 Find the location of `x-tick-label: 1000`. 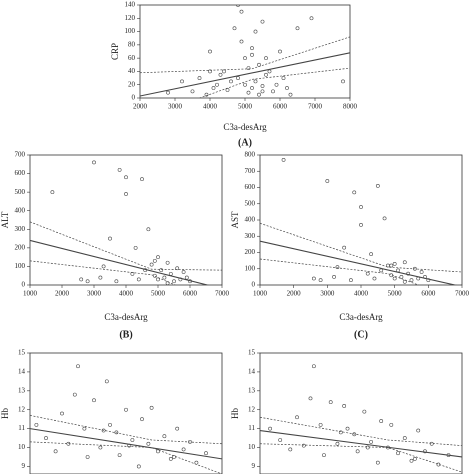

x-tick-label: 1000 is located at coordinates (260, 294).